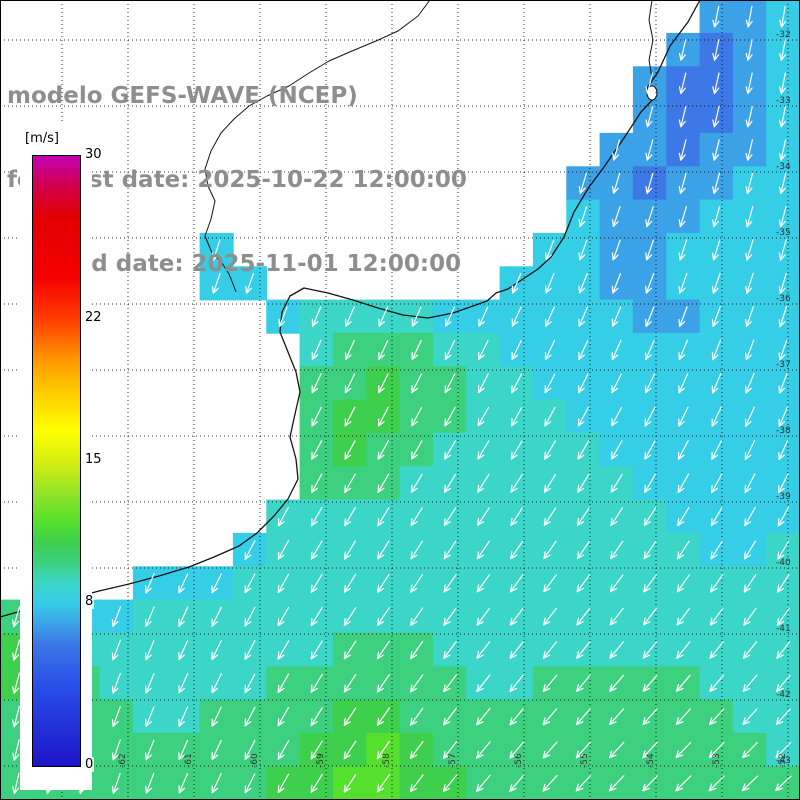  Describe the element at coordinates (783, 167) in the screenshot. I see `svg-text: -34` at that location.